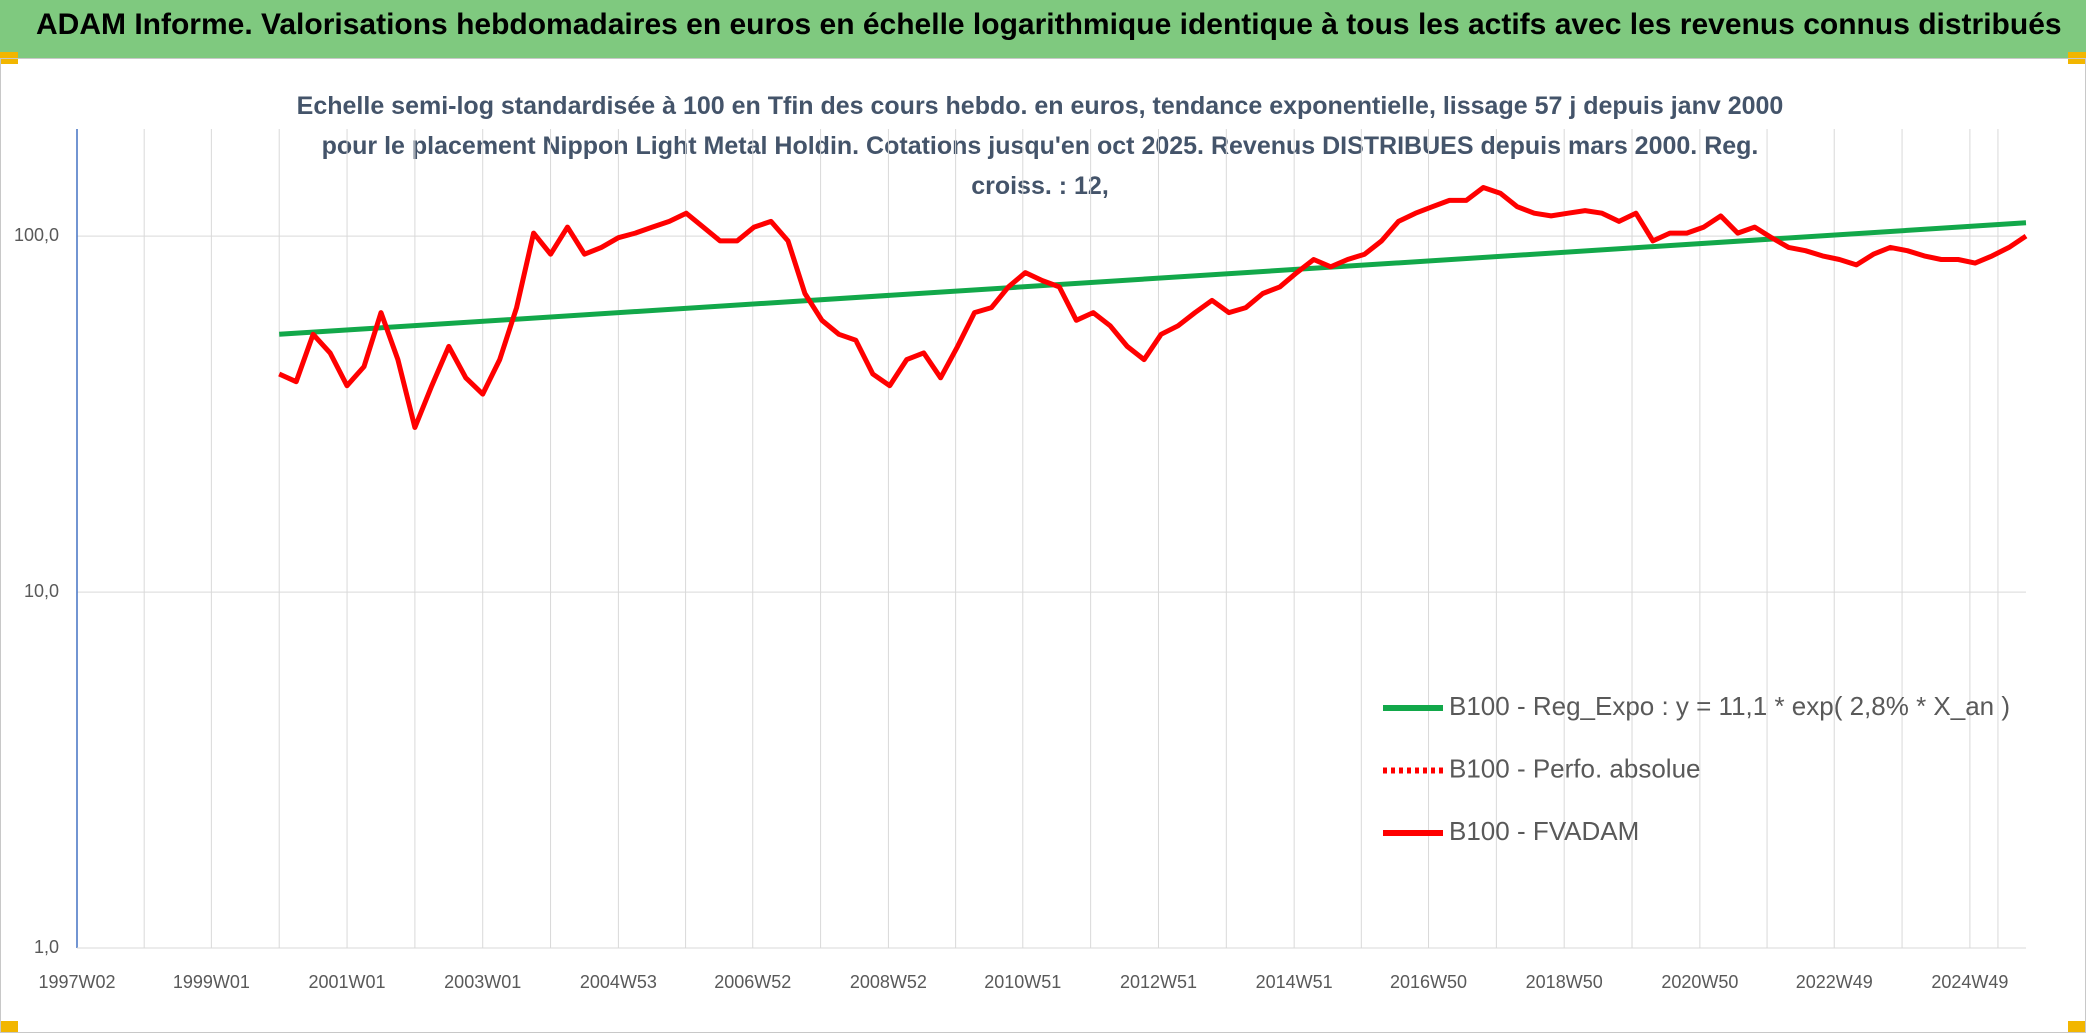  Describe the element at coordinates (752, 982) in the screenshot. I see `x-tick-label: 2006W52` at that location.